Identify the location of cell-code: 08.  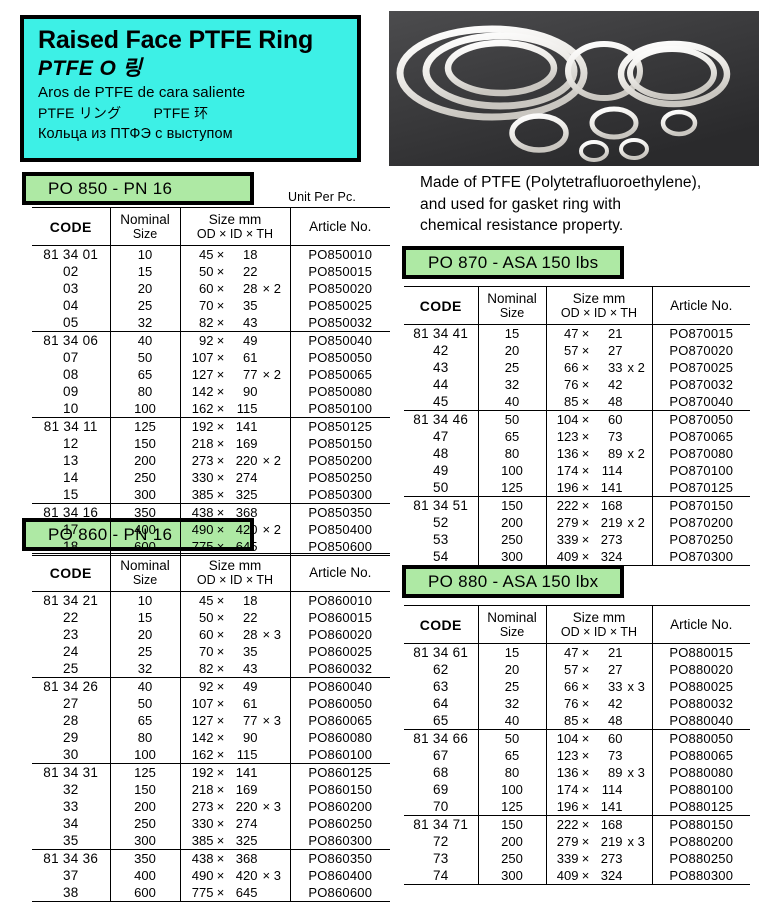
(70, 374).